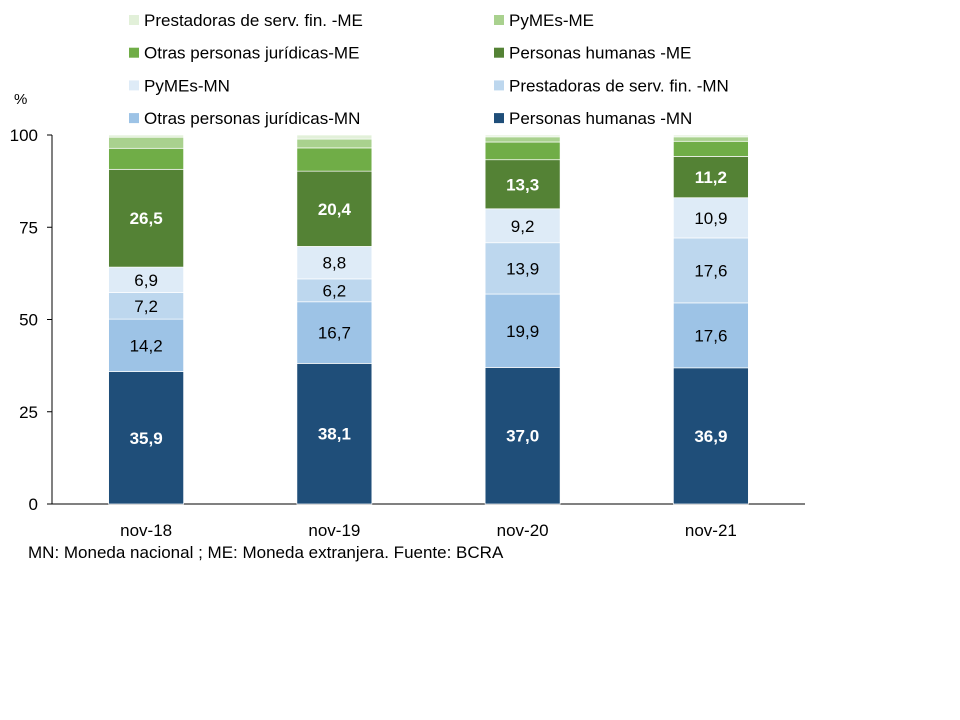 The width and height of the screenshot is (960, 720). I want to click on legend-label: Prestadoras de serv. fin. -MN, so click(619, 85).